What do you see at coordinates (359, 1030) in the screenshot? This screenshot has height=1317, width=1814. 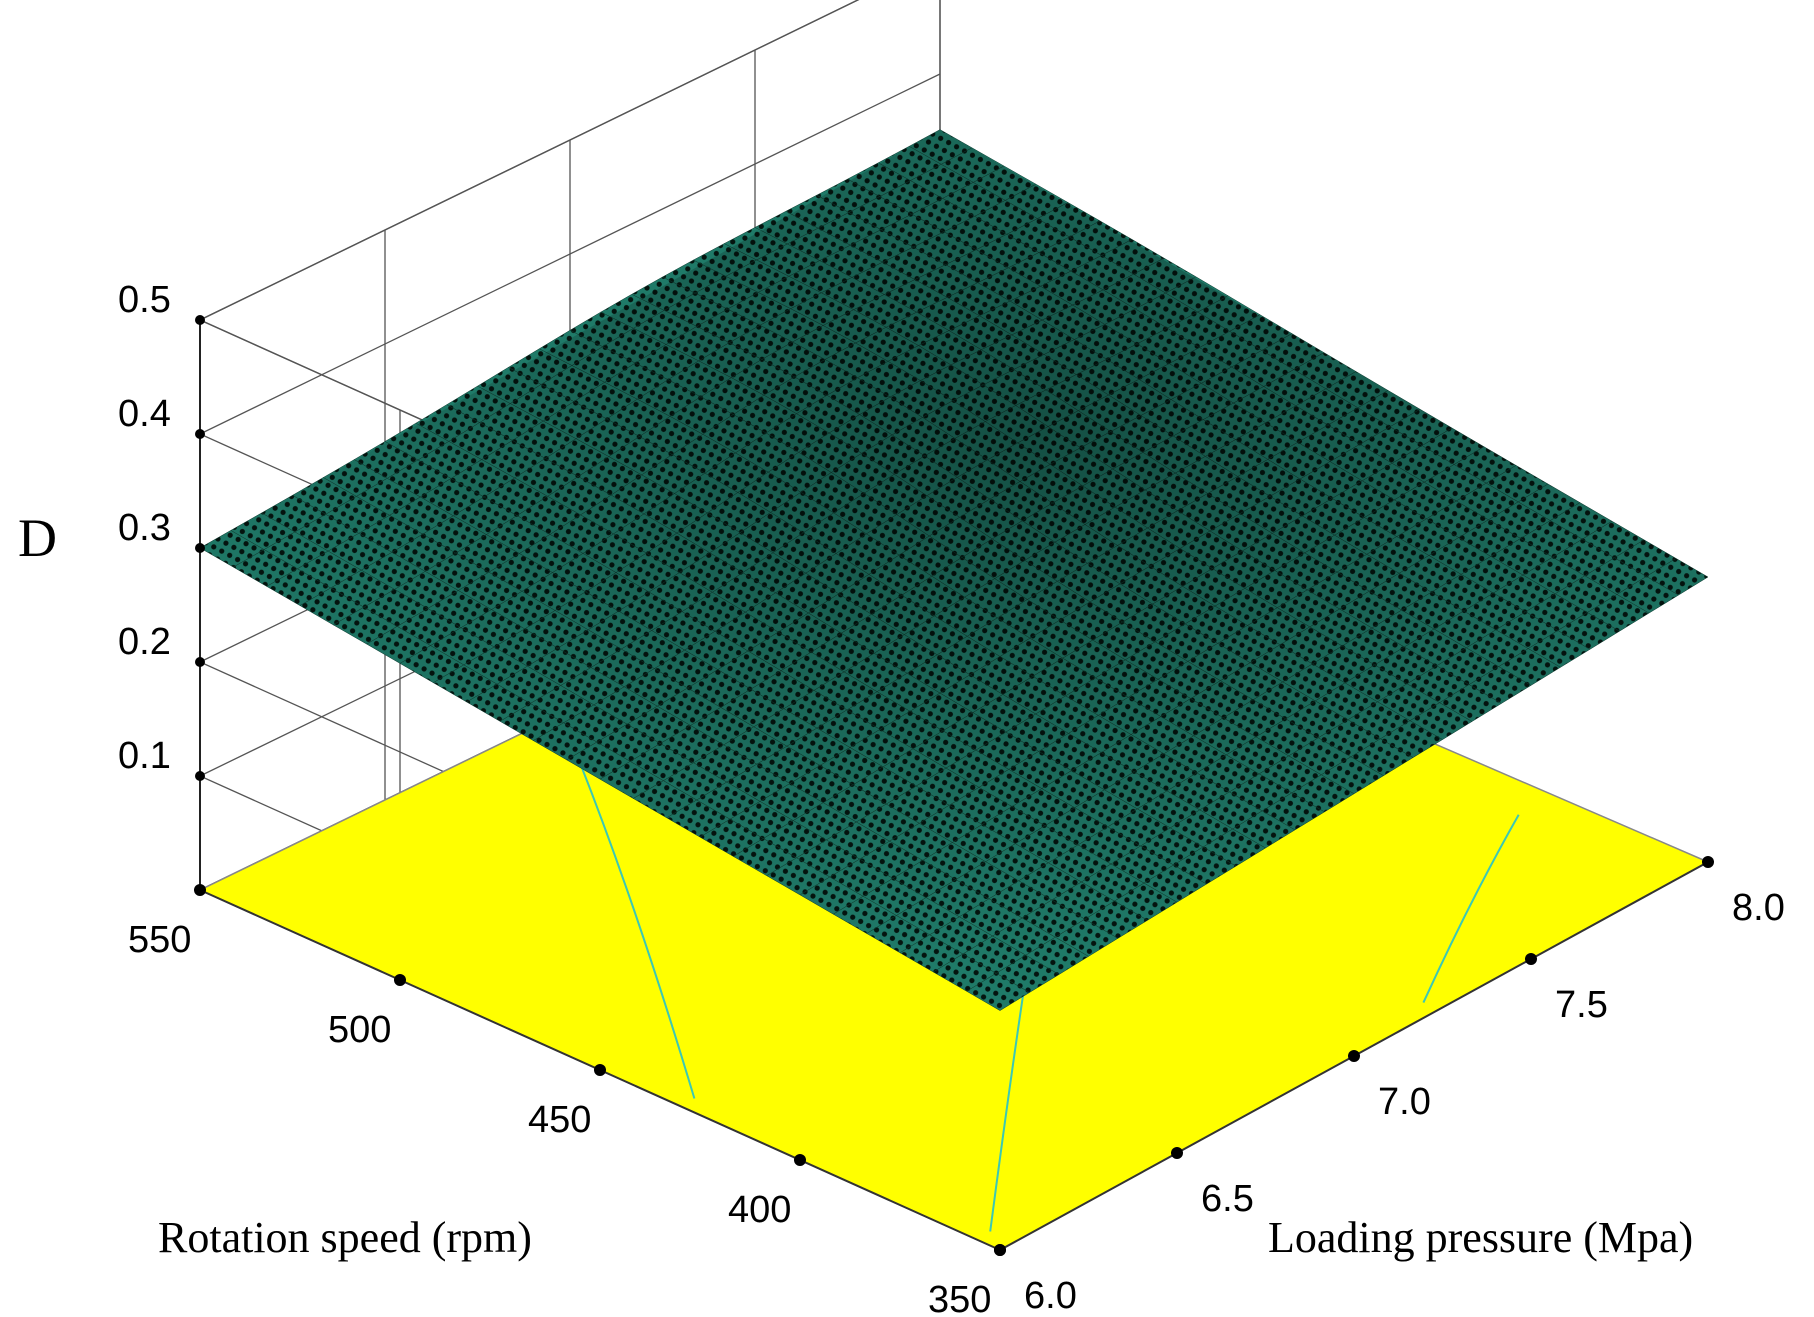 I see `x-tick-label: 500` at bounding box center [359, 1030].